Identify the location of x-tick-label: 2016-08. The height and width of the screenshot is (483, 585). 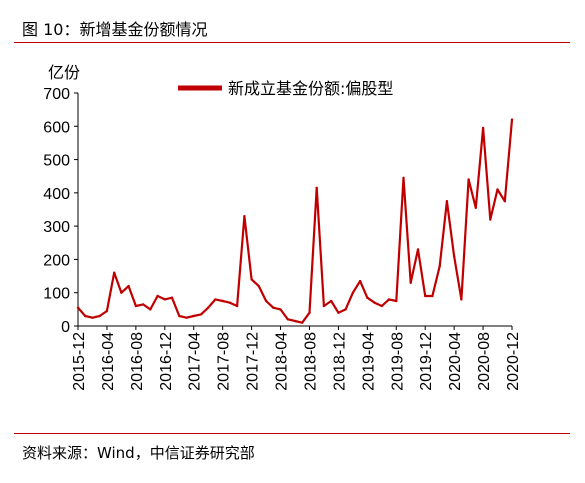
(137, 361).